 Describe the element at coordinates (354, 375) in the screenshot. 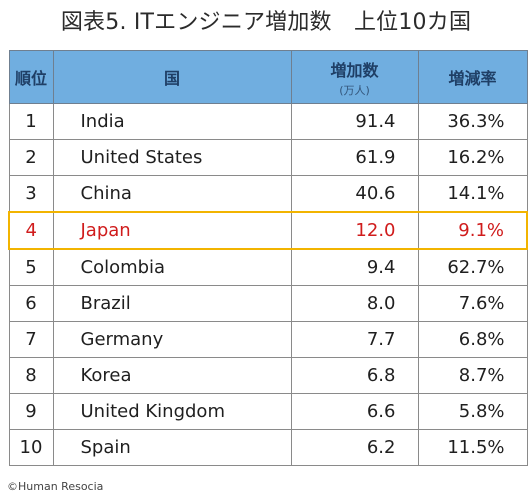

I see `increase-cell: 6.8` at that location.